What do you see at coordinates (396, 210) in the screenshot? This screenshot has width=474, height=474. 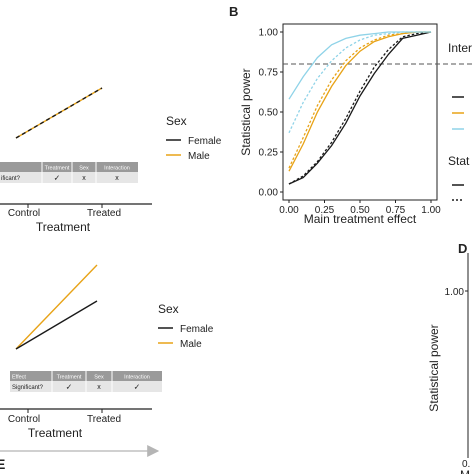 I see `panel-b-x-tick-label: 0.75` at bounding box center [396, 210].